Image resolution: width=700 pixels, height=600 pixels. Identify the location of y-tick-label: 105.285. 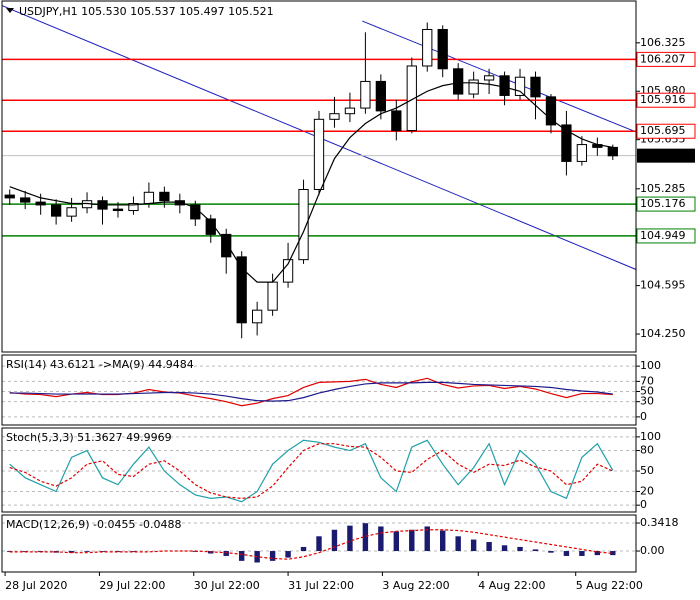
(663, 188).